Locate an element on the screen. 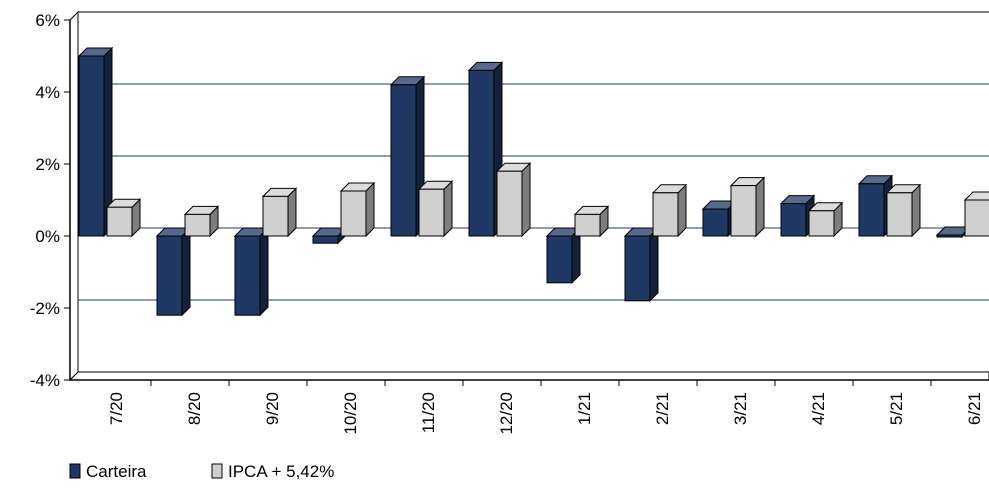 Image resolution: width=989 pixels, height=491 pixels. x-tick-label: 2/21 is located at coordinates (662, 408).